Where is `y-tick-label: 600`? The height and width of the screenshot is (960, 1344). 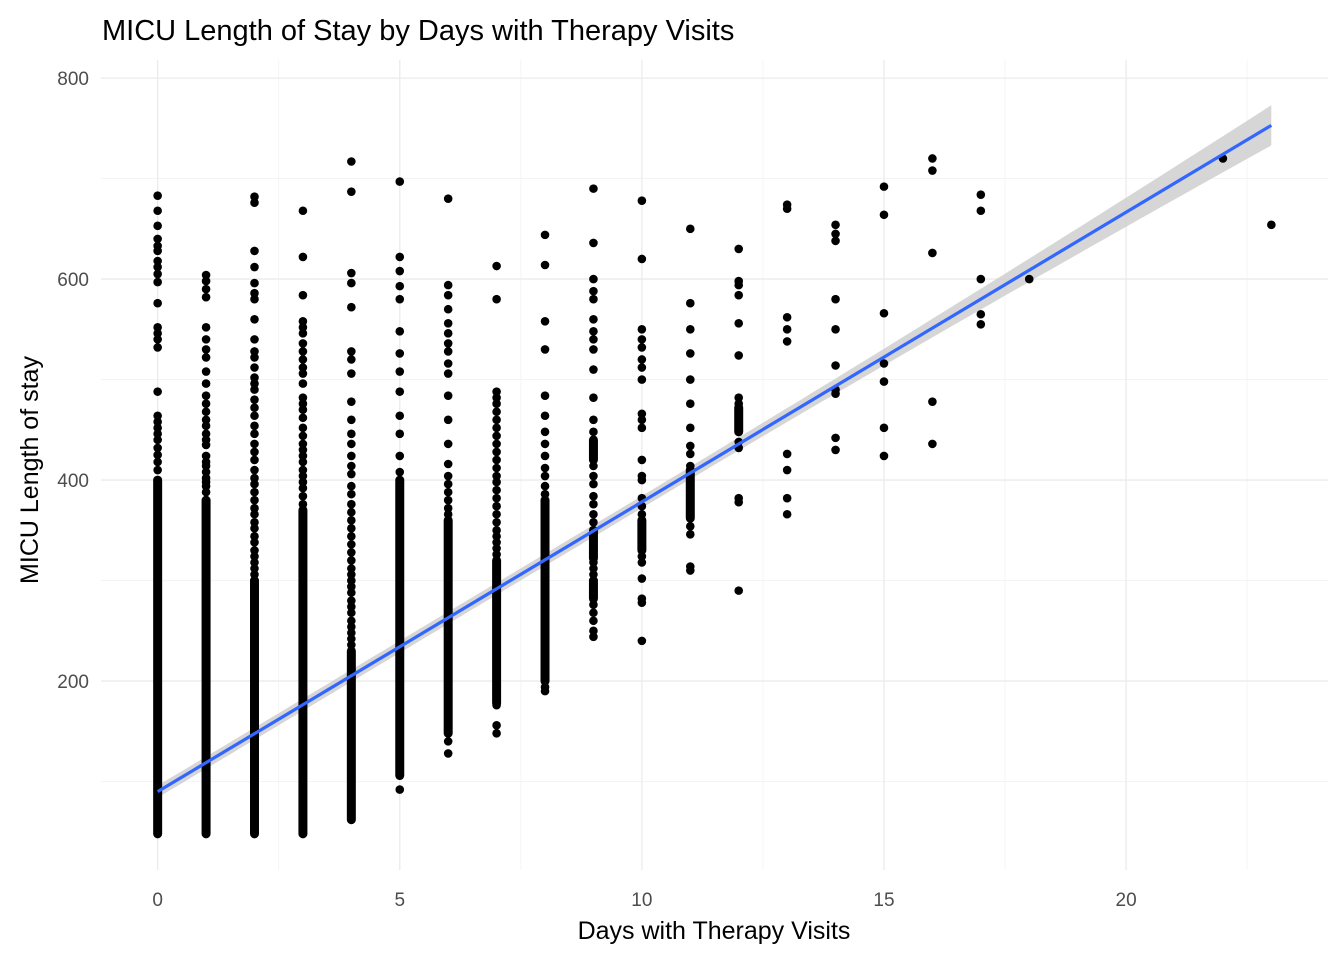 y-tick-label: 600 is located at coordinates (73, 280).